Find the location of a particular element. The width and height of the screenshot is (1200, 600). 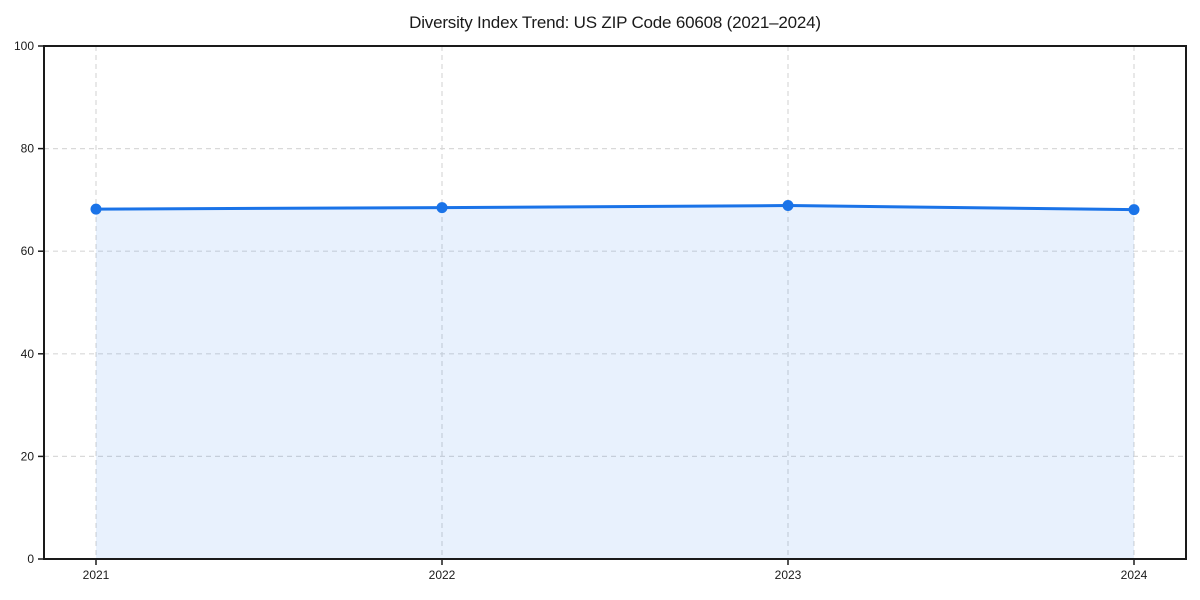

data-point-2021 is located at coordinates (96, 209).